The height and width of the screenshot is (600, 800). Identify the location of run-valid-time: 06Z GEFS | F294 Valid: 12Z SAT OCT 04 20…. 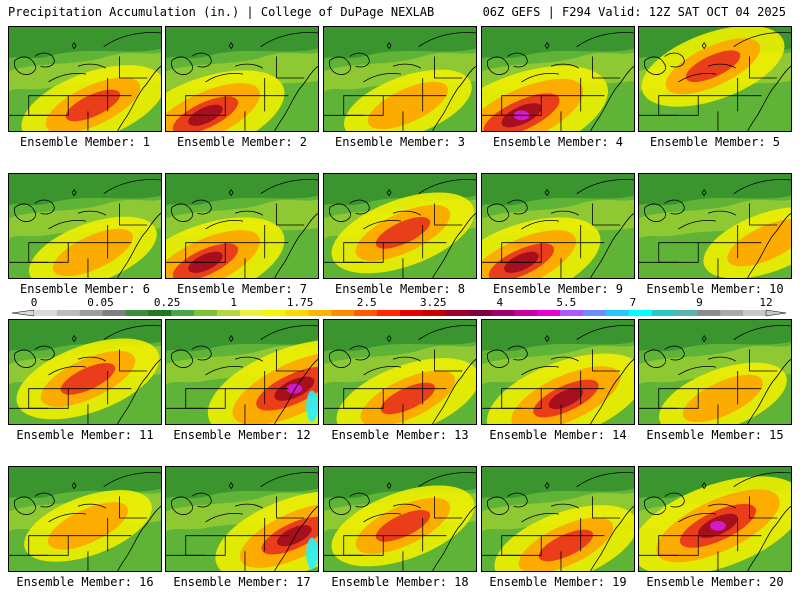
(634, 12).